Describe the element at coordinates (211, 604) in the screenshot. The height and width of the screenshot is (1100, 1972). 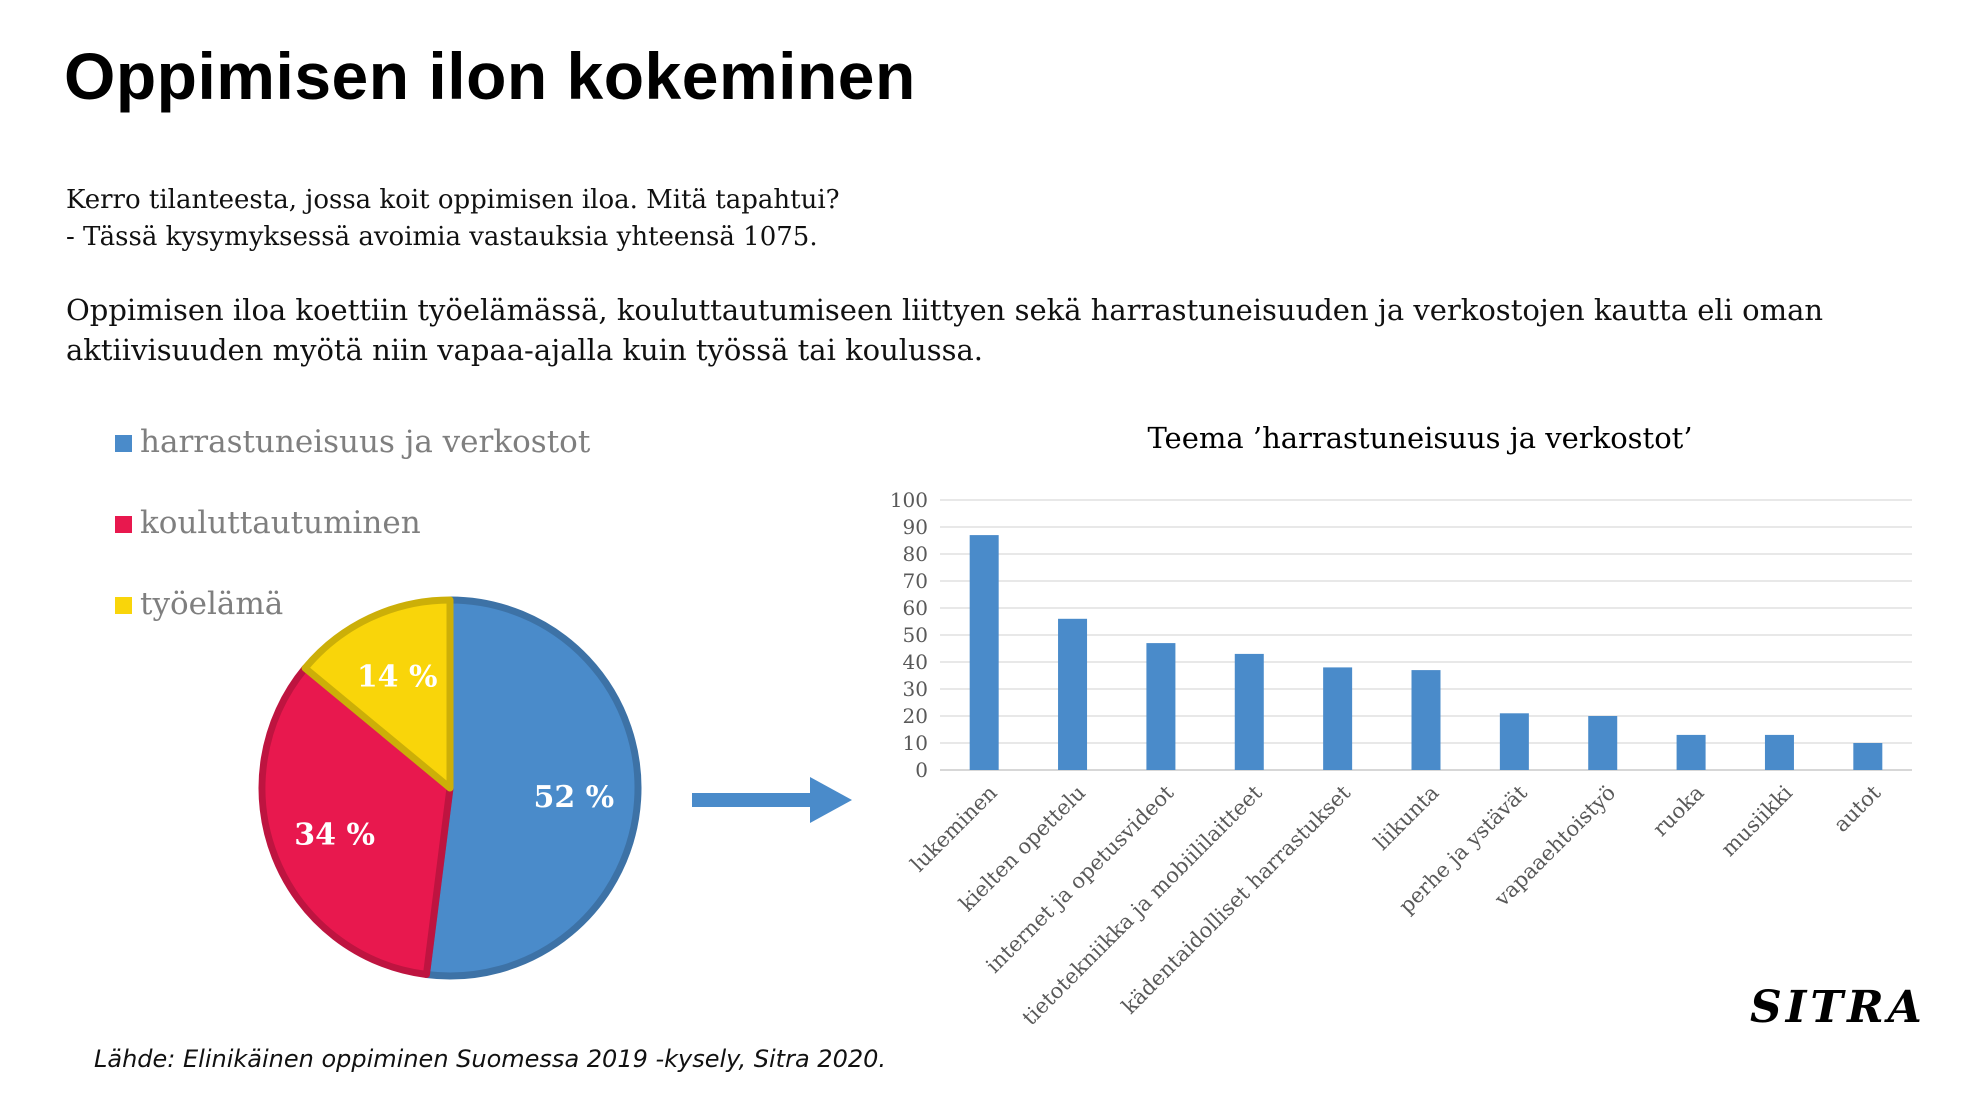
I see `legend-label: työelämä` at that location.